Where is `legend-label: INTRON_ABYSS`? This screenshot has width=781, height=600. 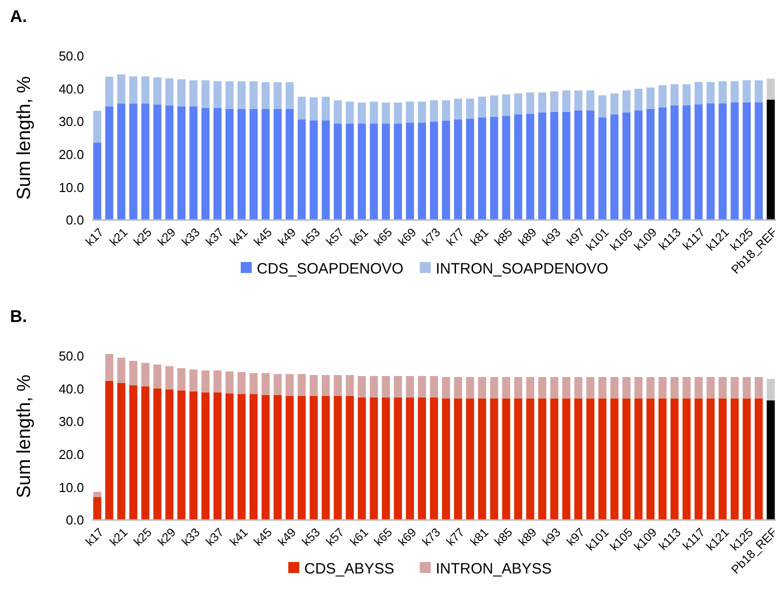
legend-label: INTRON_ABYSS is located at coordinates (494, 569).